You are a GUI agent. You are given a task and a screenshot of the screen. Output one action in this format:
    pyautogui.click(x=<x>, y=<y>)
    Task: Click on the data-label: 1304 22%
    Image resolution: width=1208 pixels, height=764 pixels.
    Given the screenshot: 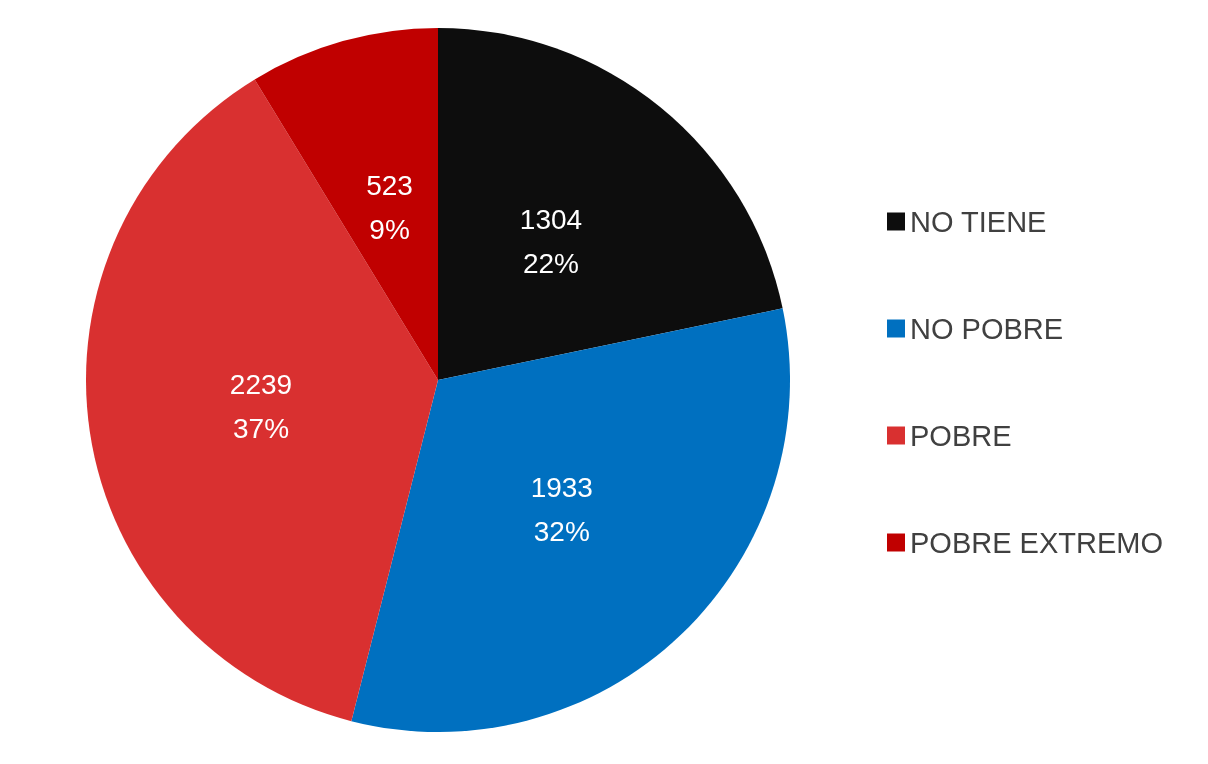 What is the action you would take?
    pyautogui.click(x=551, y=241)
    